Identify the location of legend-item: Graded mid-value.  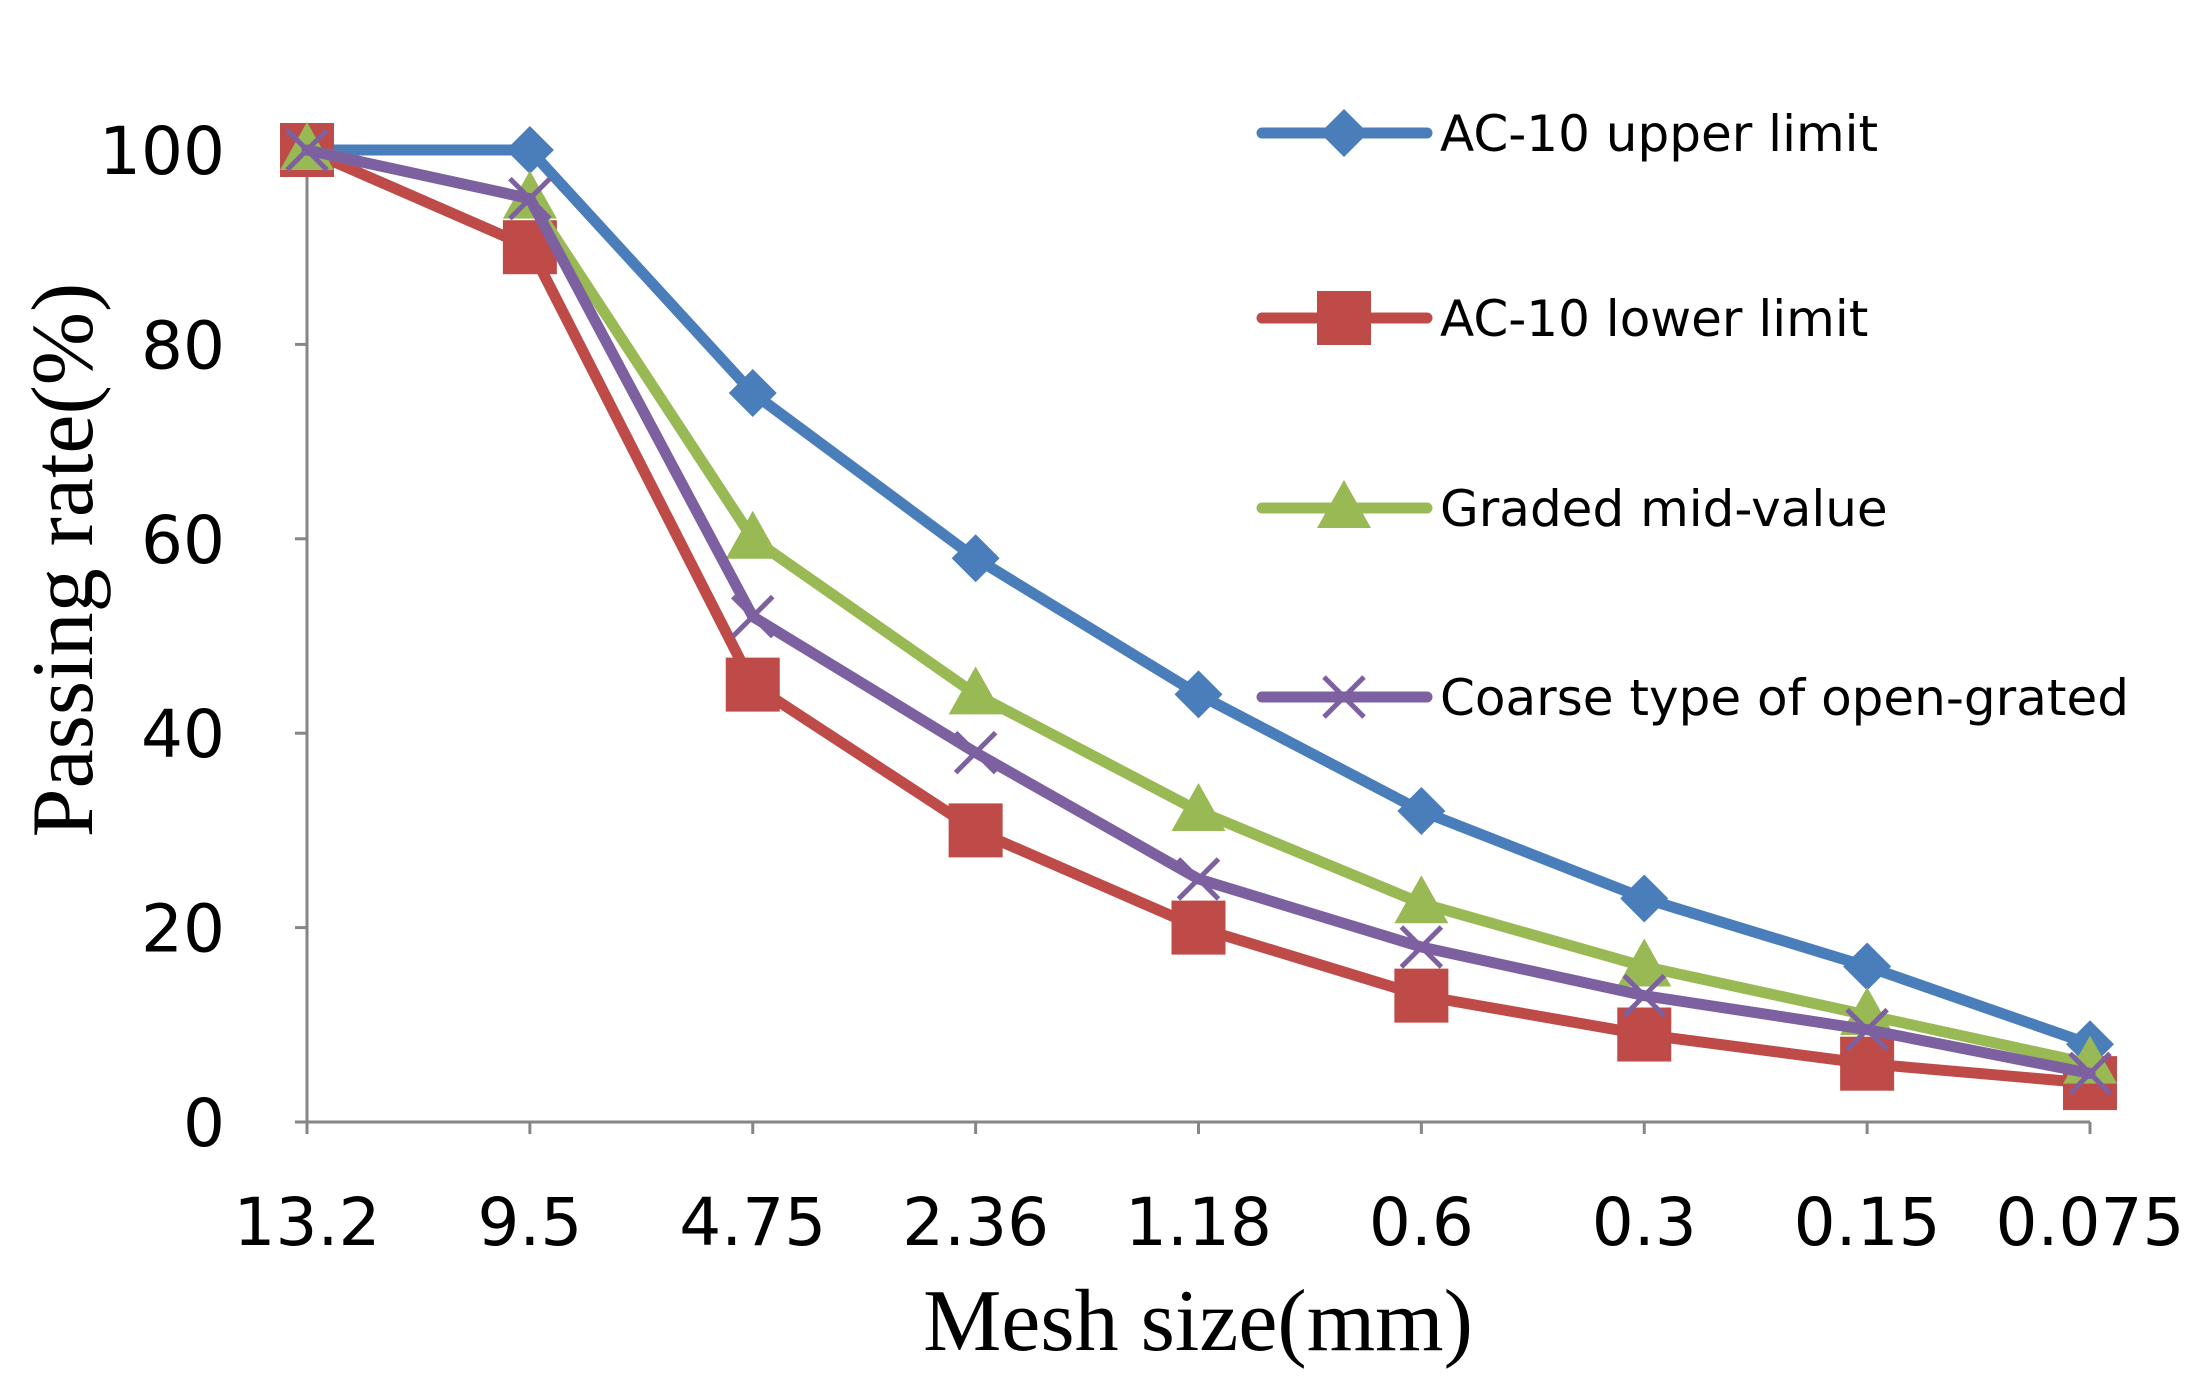
(1572, 509).